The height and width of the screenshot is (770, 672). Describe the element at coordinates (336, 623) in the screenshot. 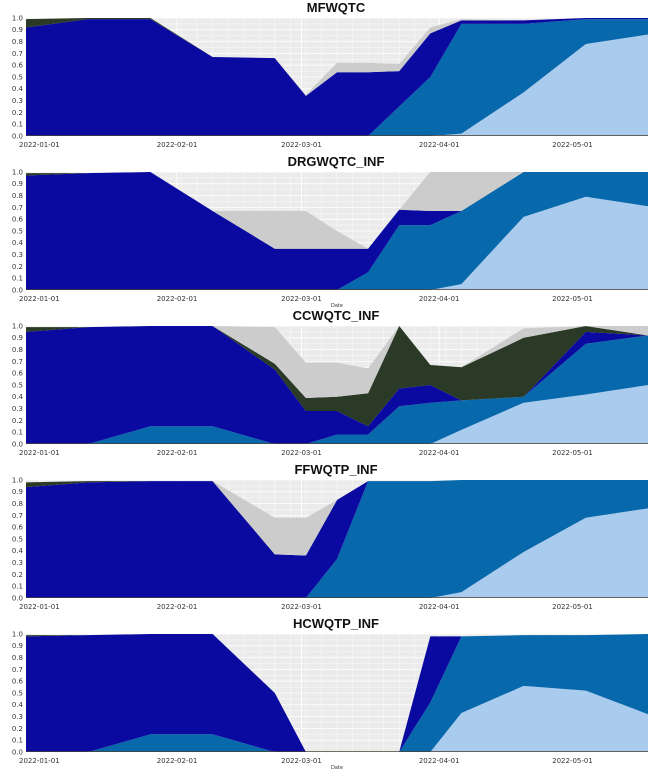

I see `chart-title: HCWQTP_INF` at that location.